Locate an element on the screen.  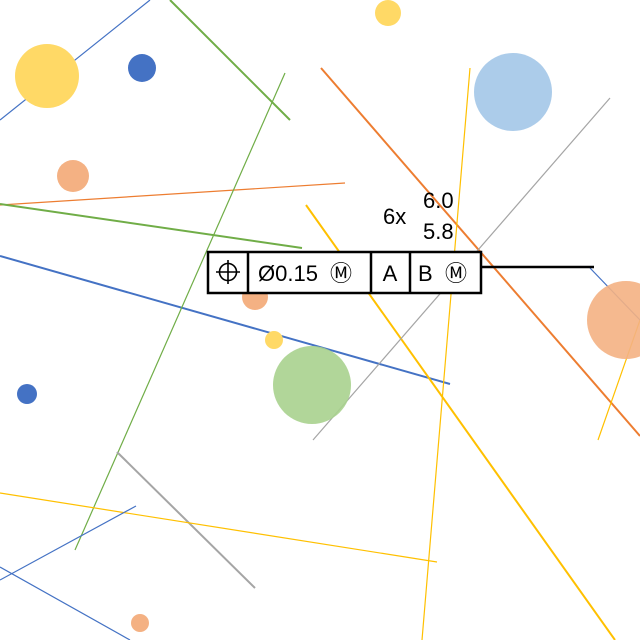
line-orange-long is located at coordinates (173, 194).